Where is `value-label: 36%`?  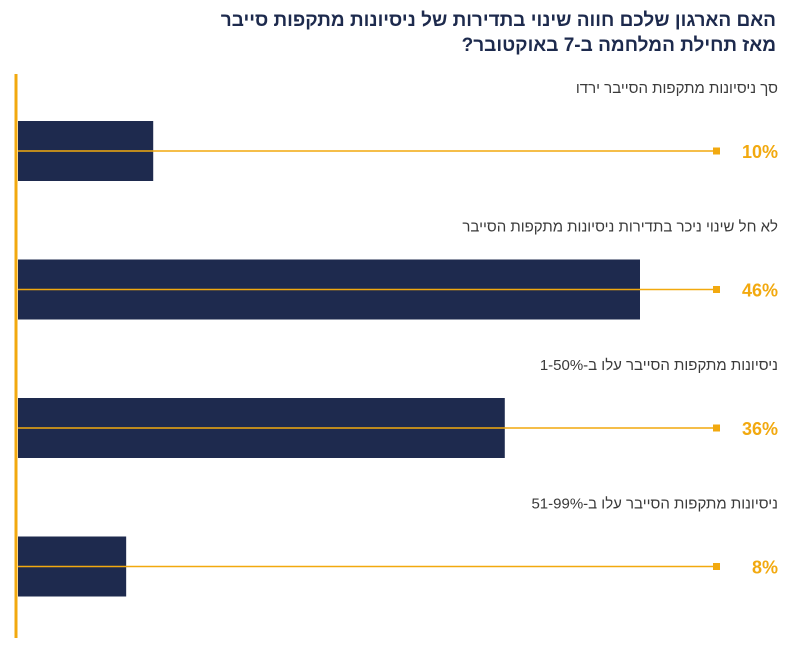 value-label: 36% is located at coordinates (760, 429).